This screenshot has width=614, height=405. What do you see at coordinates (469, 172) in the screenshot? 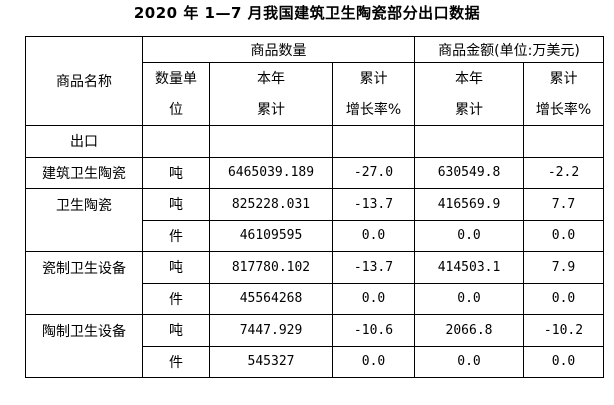
I see `amount-cell: 630549.8` at bounding box center [469, 172].